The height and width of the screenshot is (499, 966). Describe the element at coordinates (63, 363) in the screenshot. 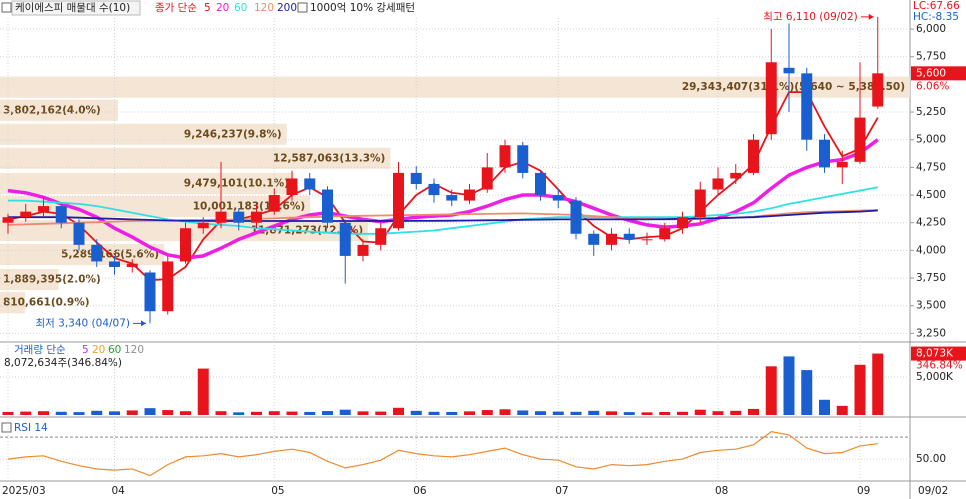

I see `volume-last: 8,072,634주(346.84%)` at that location.